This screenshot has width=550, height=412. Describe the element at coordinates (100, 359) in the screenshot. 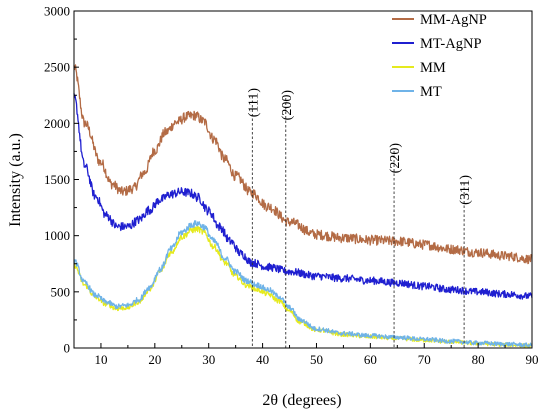

I see `x-tick-label: 10` at that location.